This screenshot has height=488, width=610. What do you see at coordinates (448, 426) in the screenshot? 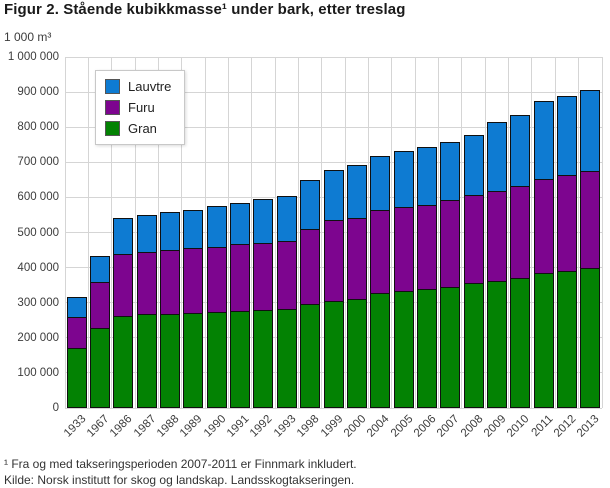
I see `x-axis-tick-label: 2007` at bounding box center [448, 426].